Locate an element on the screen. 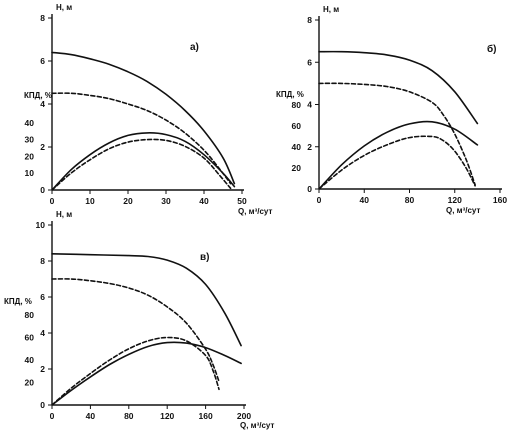 The height and width of the screenshot is (438, 519). panel-label: в) is located at coordinates (204, 257).